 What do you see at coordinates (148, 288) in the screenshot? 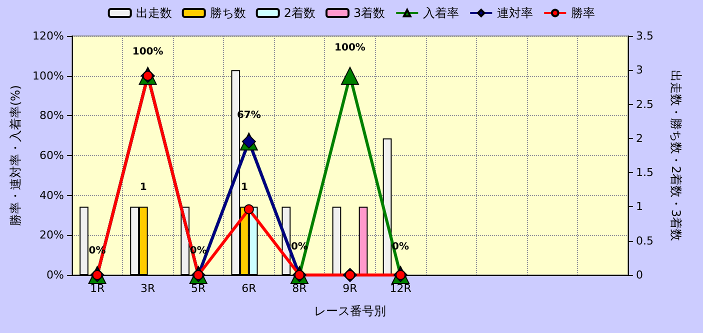
I see `x-tick-label: 3R` at bounding box center [148, 288].